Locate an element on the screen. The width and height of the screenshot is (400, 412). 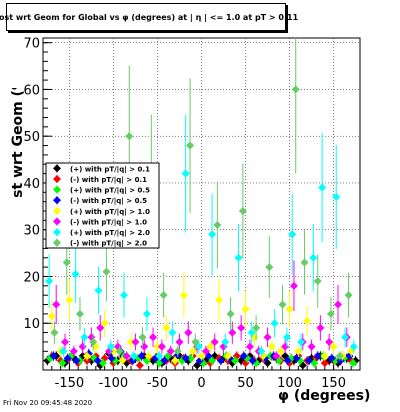
legend-label: (+) with pT/|q| > 0.1 is located at coordinates (110, 169).